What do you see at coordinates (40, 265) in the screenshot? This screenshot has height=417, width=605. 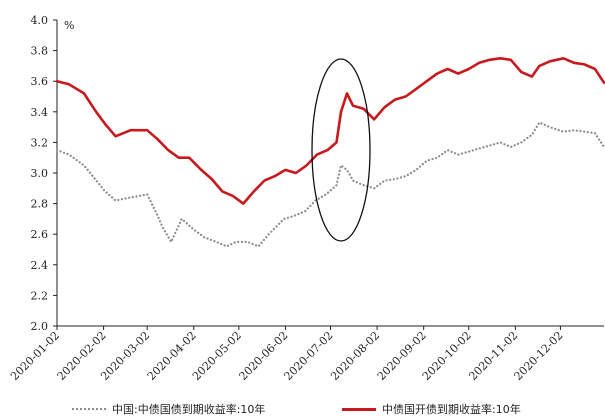 I see `y-tick-label: 2.4` at bounding box center [40, 265].